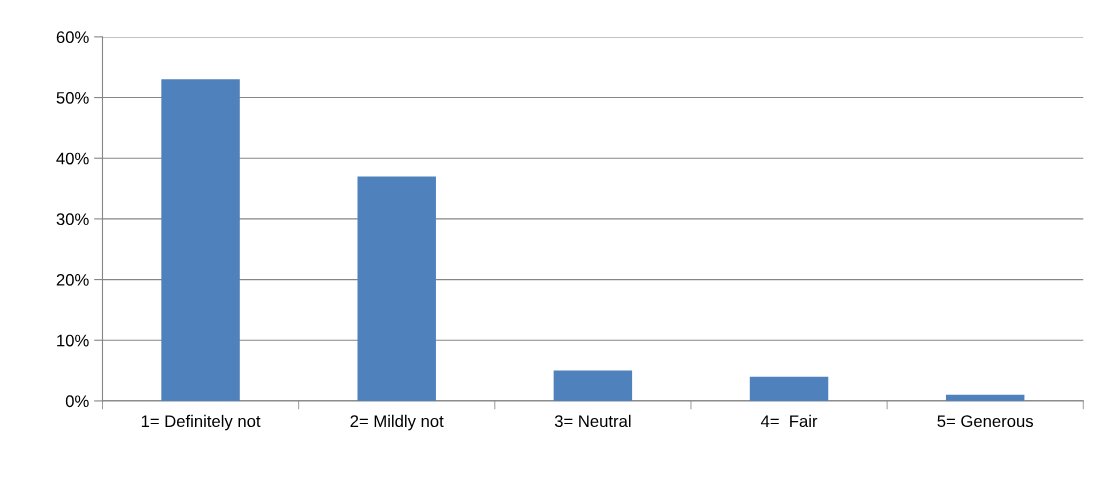 Image resolution: width=1102 pixels, height=479 pixels. I want to click on x-tick-label: 2= Mildly not, so click(397, 422).